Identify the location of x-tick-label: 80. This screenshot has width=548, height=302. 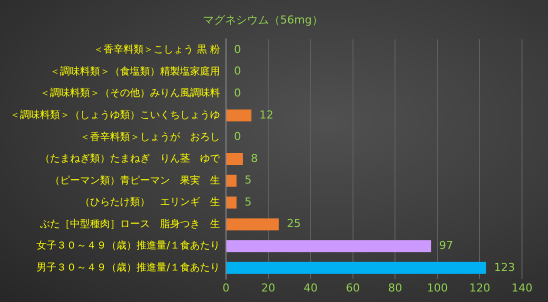
(395, 287).